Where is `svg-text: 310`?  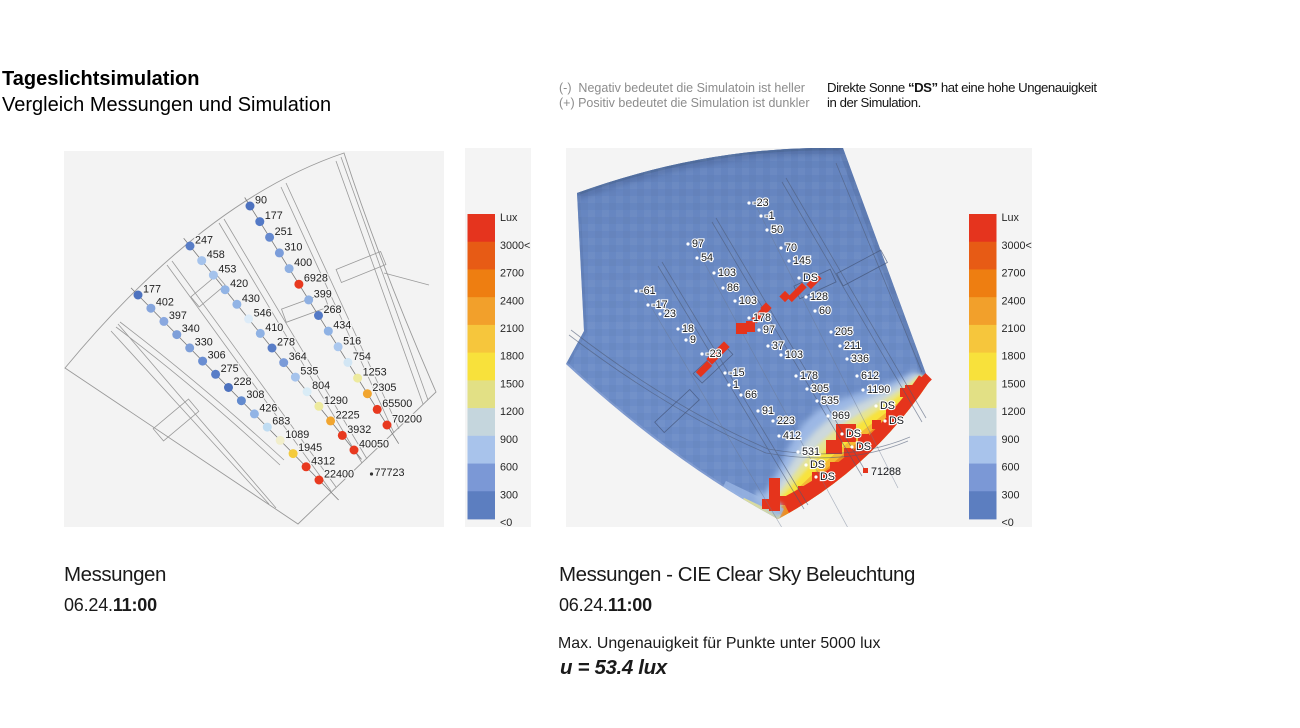
svg-text: 310 is located at coordinates (293, 247).